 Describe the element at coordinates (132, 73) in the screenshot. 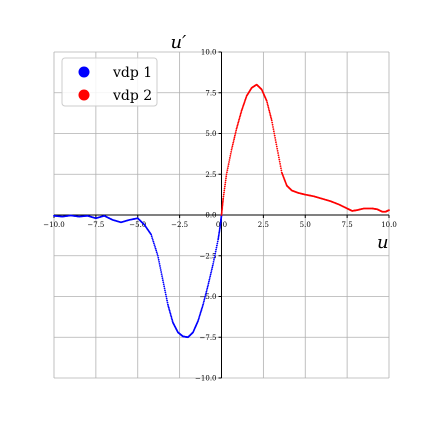

I see `legend-label: vdp 1` at that location.